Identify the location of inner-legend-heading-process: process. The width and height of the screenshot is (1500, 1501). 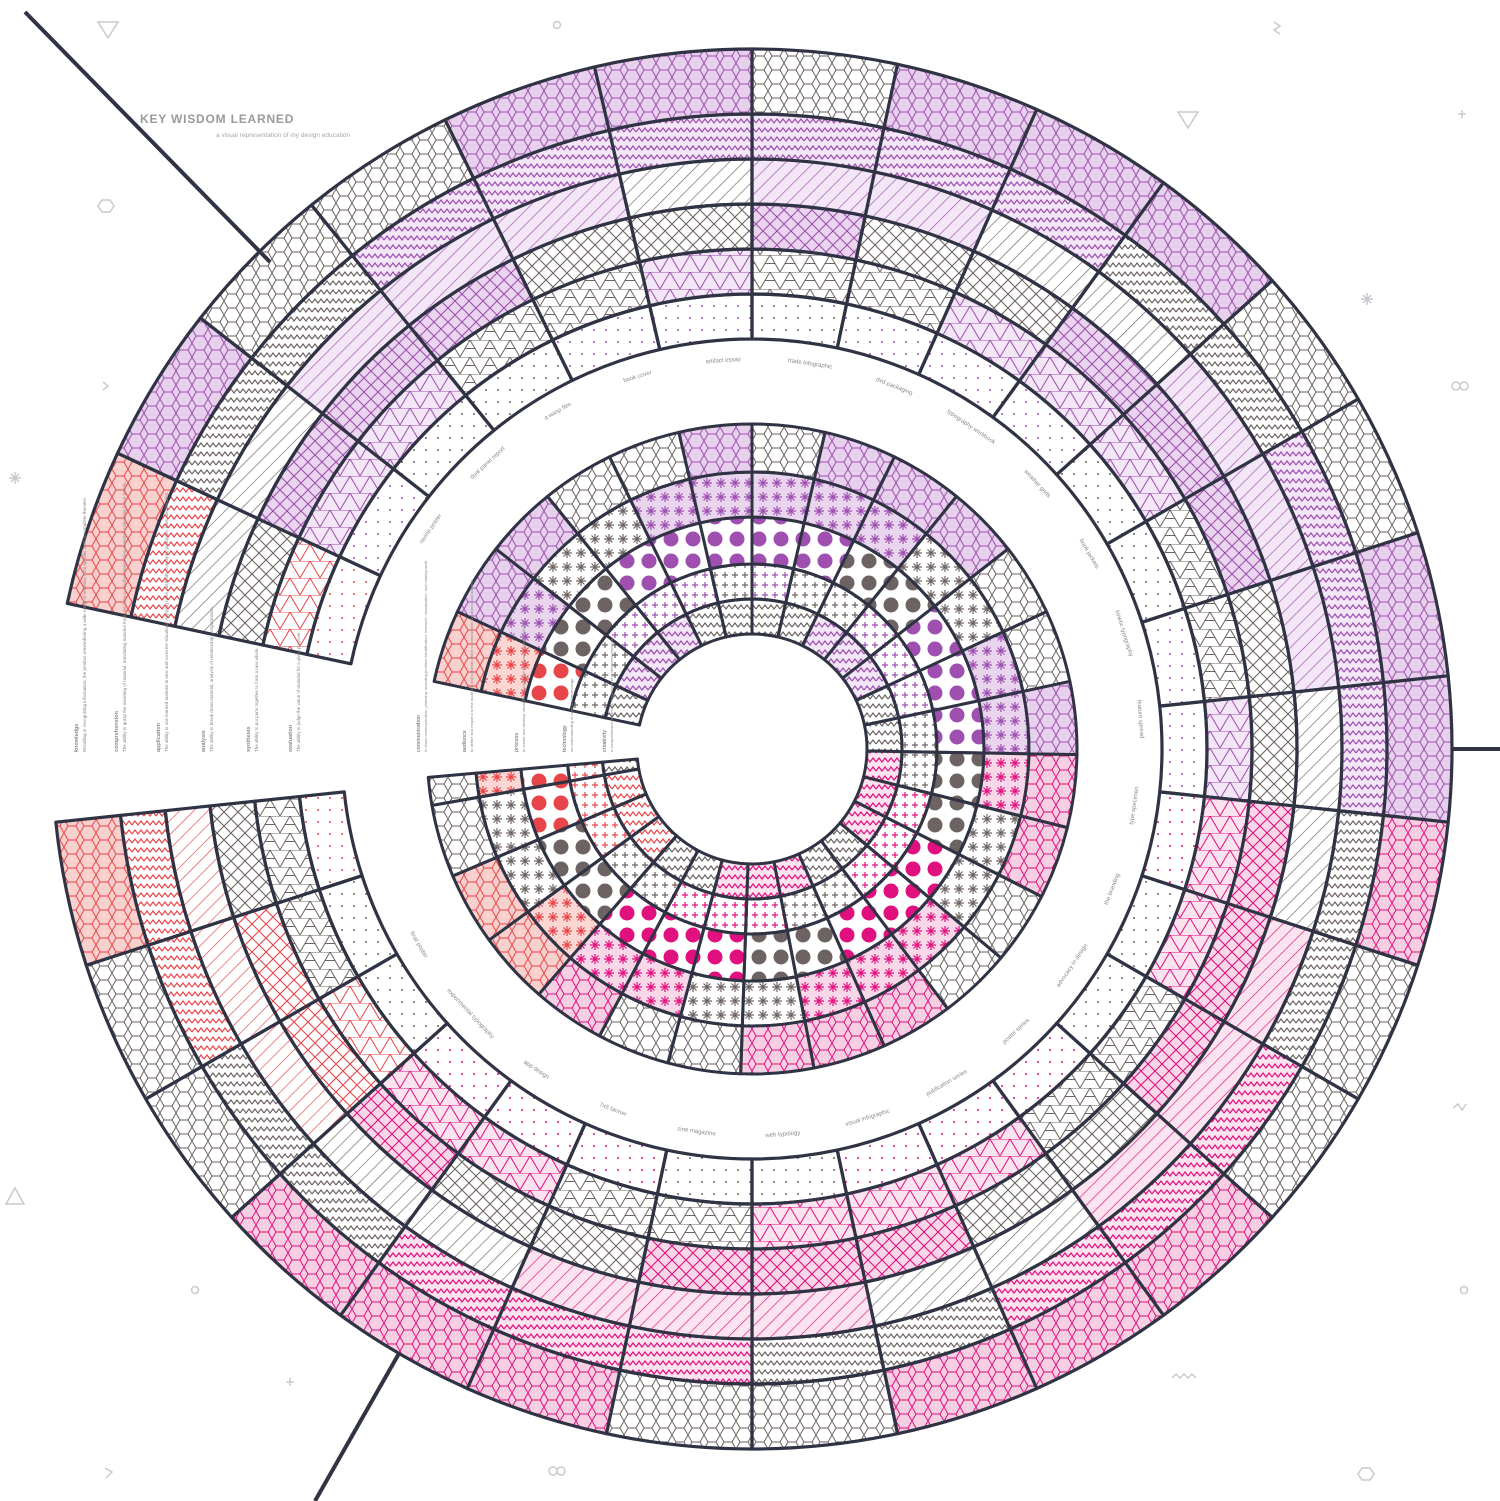
(517, 742).